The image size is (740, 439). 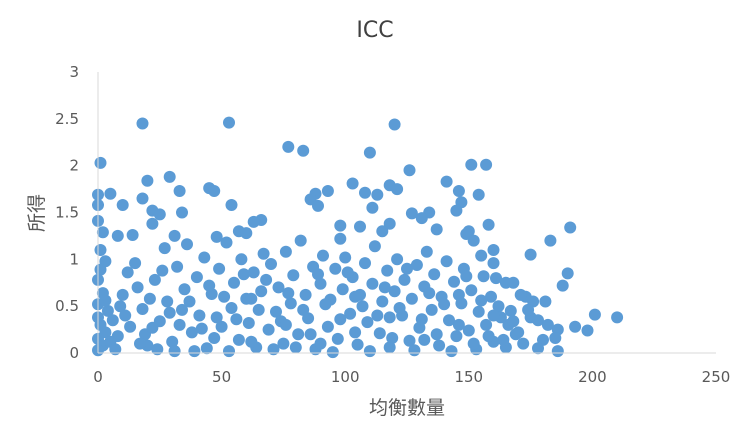 I want to click on y-axis-label: 所得, so click(x=37, y=213).